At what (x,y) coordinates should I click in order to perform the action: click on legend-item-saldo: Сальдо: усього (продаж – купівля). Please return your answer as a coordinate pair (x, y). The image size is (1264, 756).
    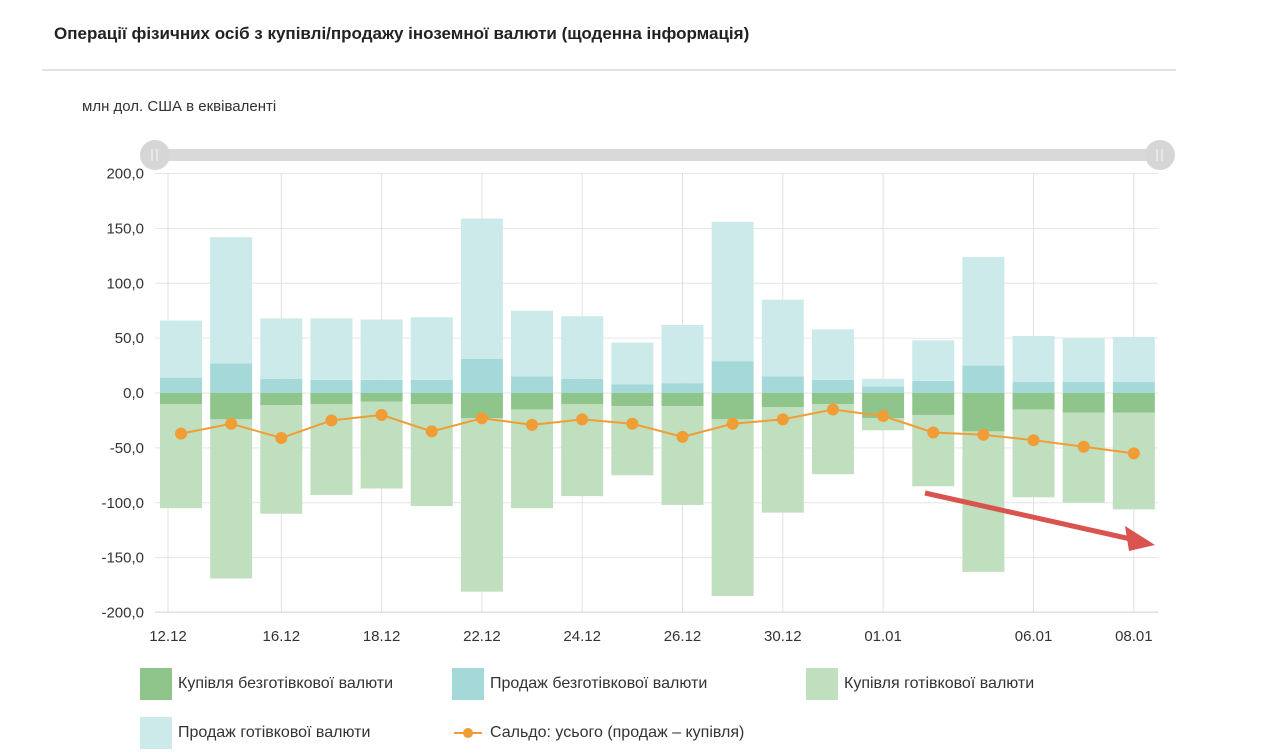
    Looking at the image, I should click on (598, 733).